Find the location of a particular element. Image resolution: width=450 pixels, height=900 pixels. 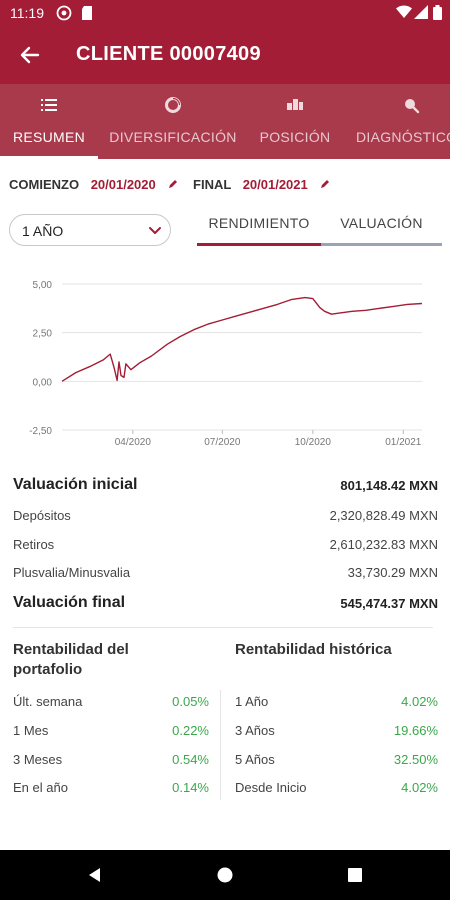

y-tick-label: 0,00 is located at coordinates (43, 382).